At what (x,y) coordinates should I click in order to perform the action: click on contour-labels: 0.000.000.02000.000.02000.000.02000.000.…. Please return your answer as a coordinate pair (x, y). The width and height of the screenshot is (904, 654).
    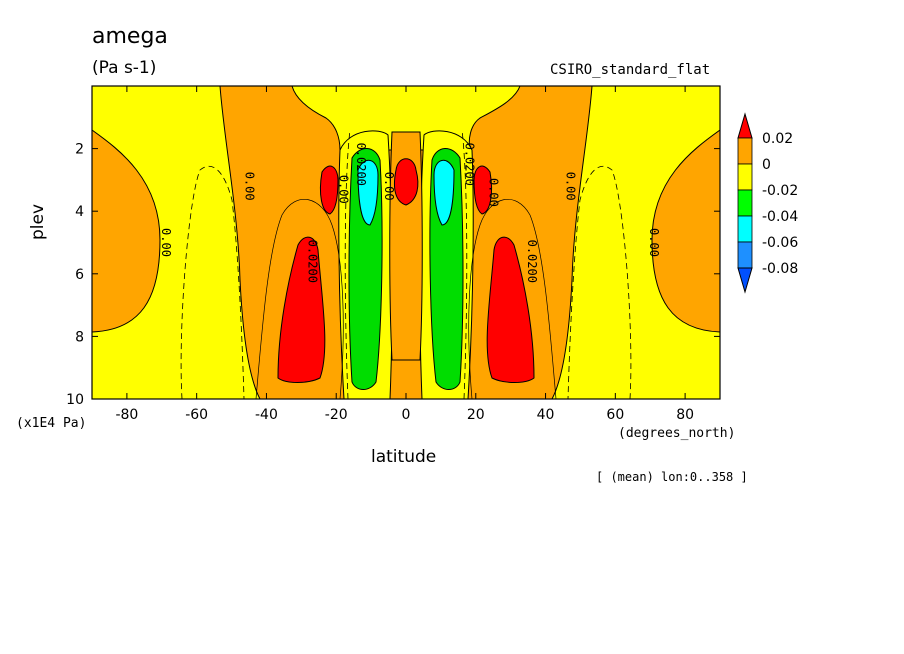
    Looking at the image, I should click on (410, 213).